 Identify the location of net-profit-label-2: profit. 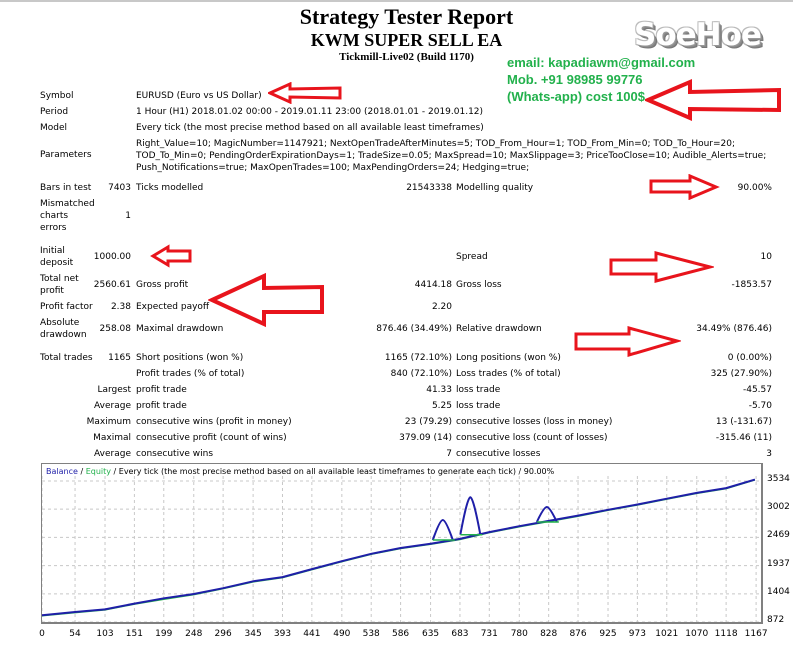
(52, 291).